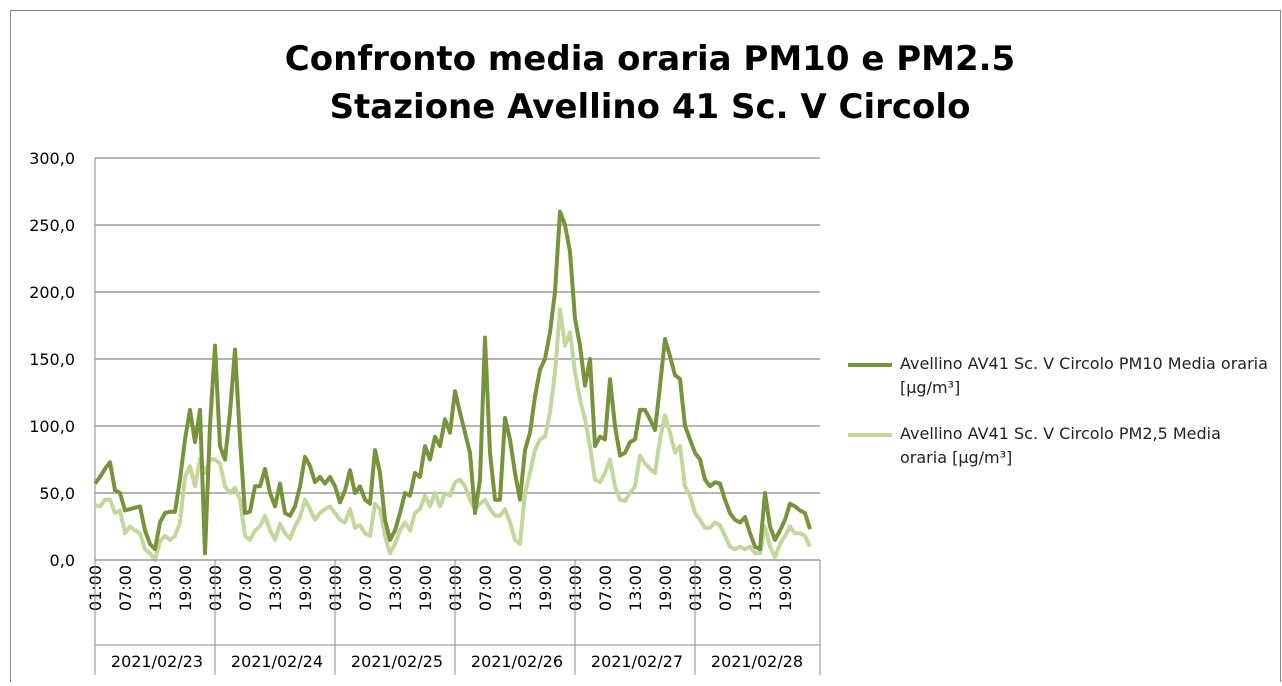 The image size is (1282, 686). Describe the element at coordinates (157, 661) in the screenshot. I see `x-group-label: 2021/02/23` at that location.